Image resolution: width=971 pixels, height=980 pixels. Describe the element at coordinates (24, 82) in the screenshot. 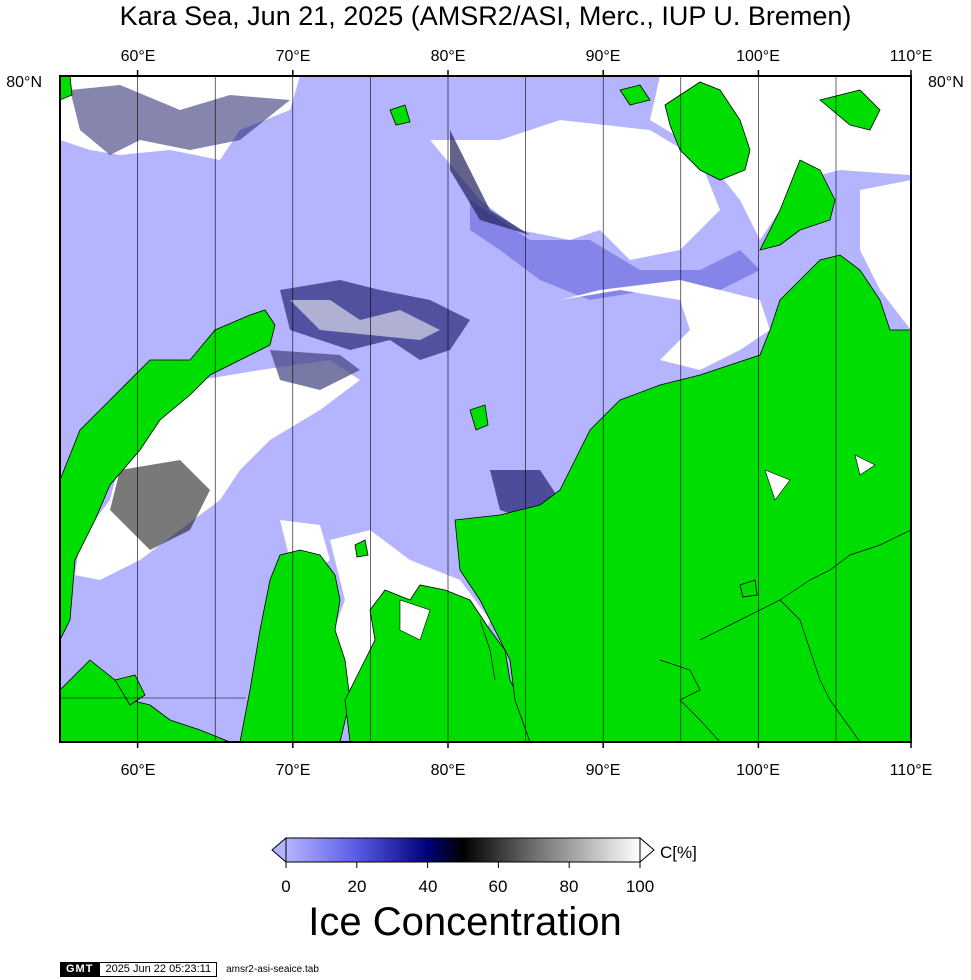

I see `lat-label-left: 80°N` at that location.